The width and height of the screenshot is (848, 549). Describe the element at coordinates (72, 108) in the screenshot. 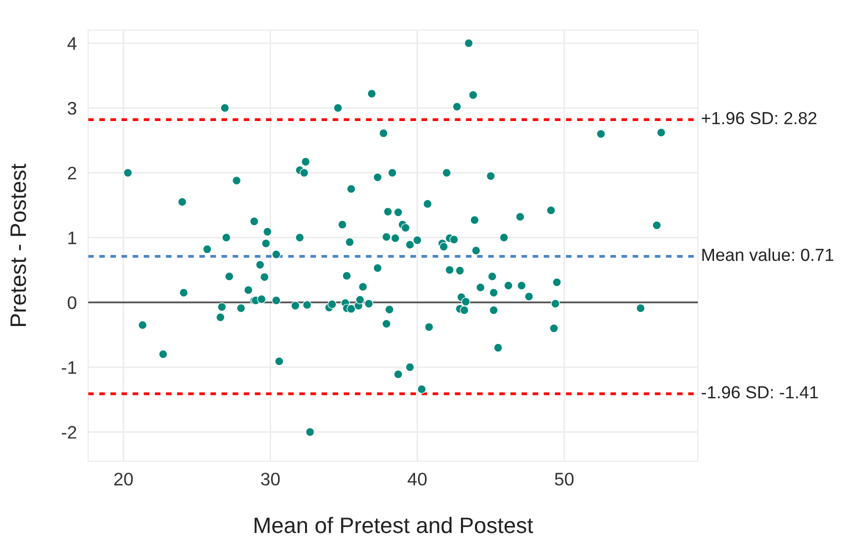

I see `y-tick-label: 3` at that location.